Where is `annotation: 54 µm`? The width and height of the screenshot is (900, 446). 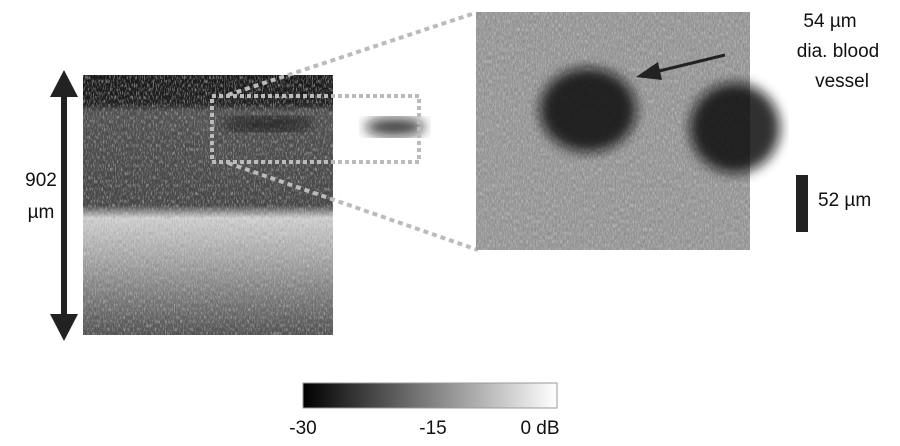 annotation: 54 µm is located at coordinates (829, 21).